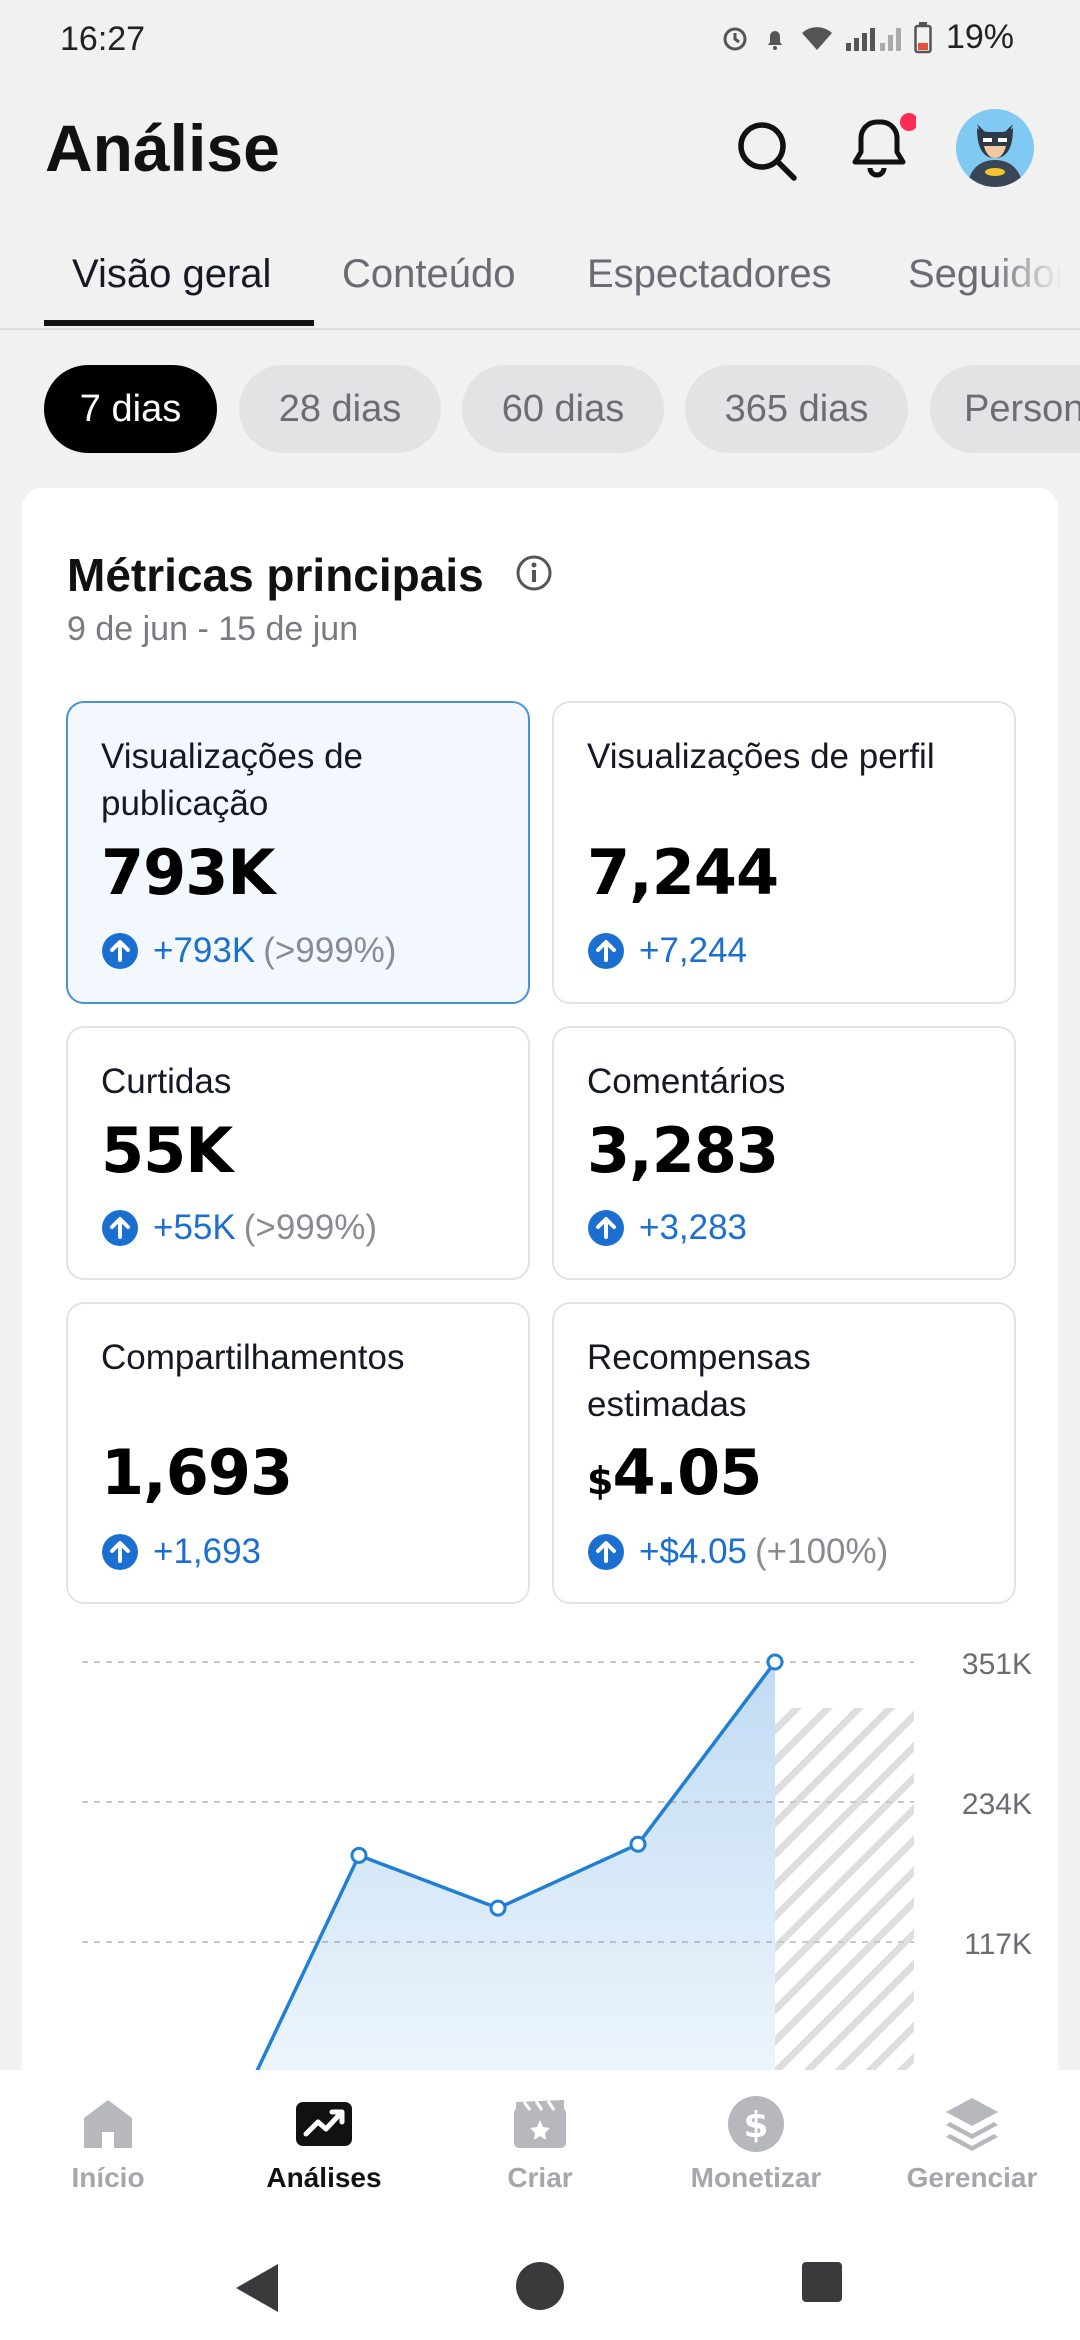  I want to click on nav-analises: Análises, so click(324, 2144).